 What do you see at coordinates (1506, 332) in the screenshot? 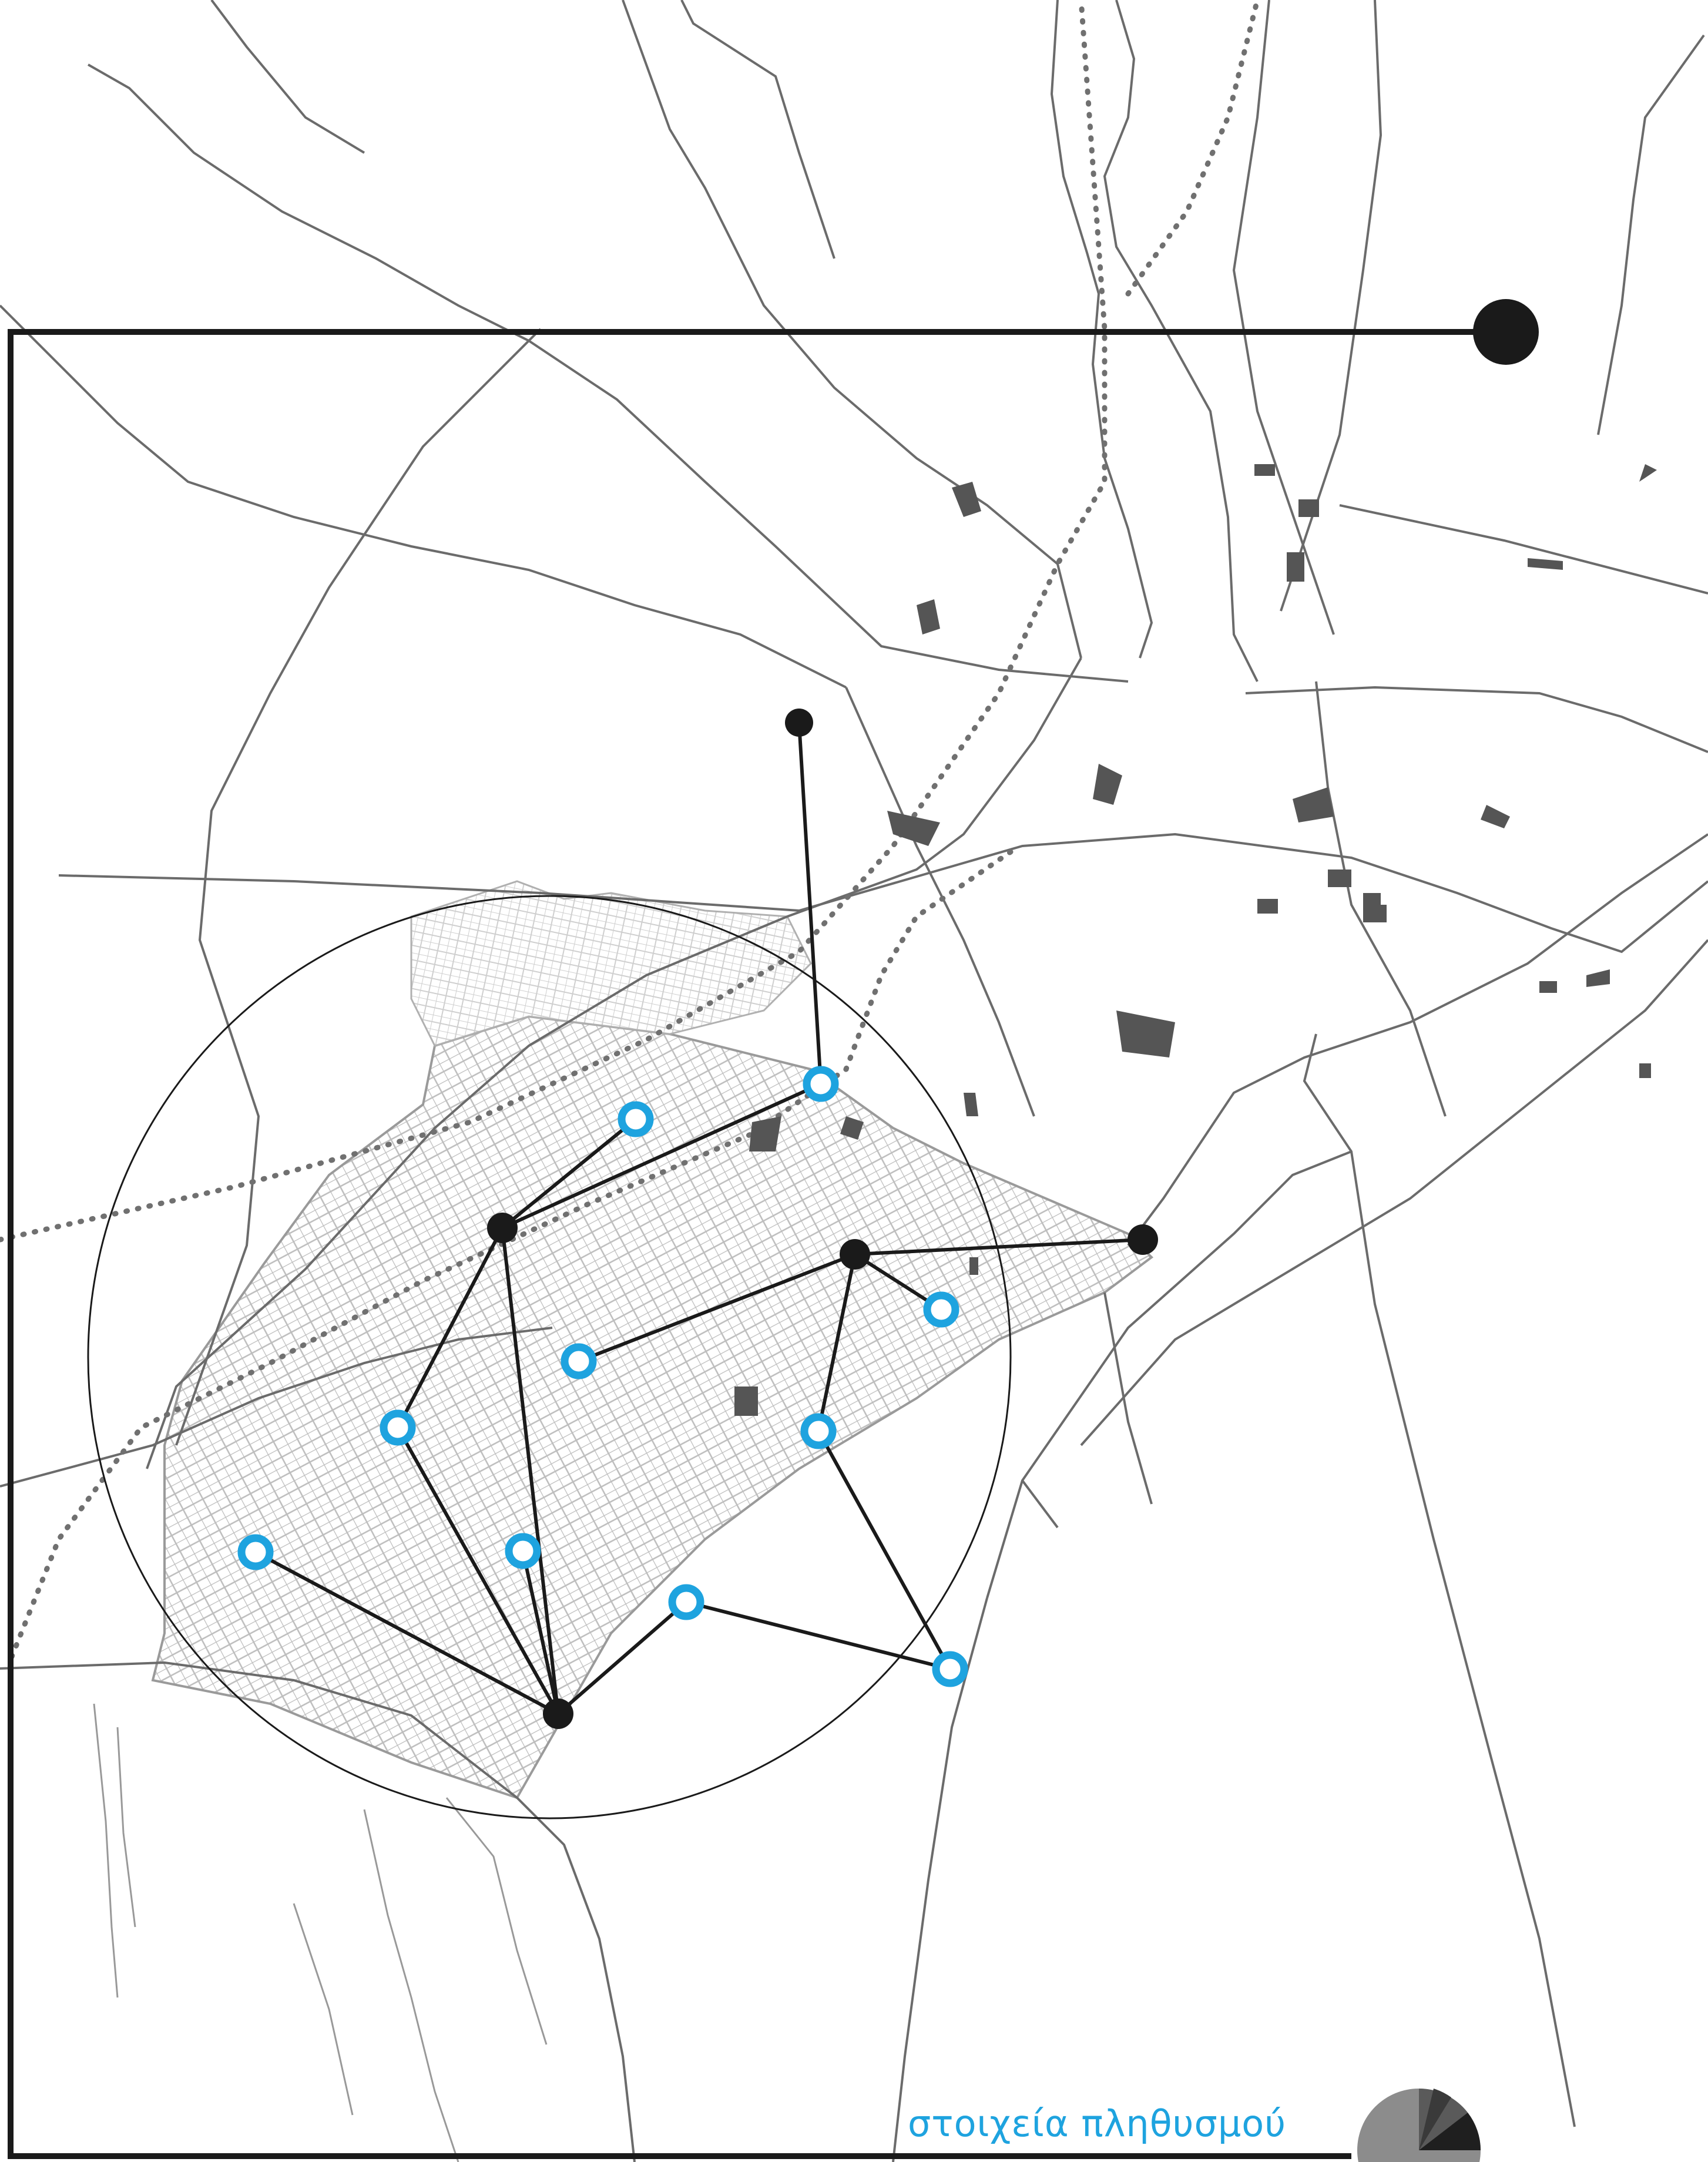
I see `frame-terminal-node` at bounding box center [1506, 332].